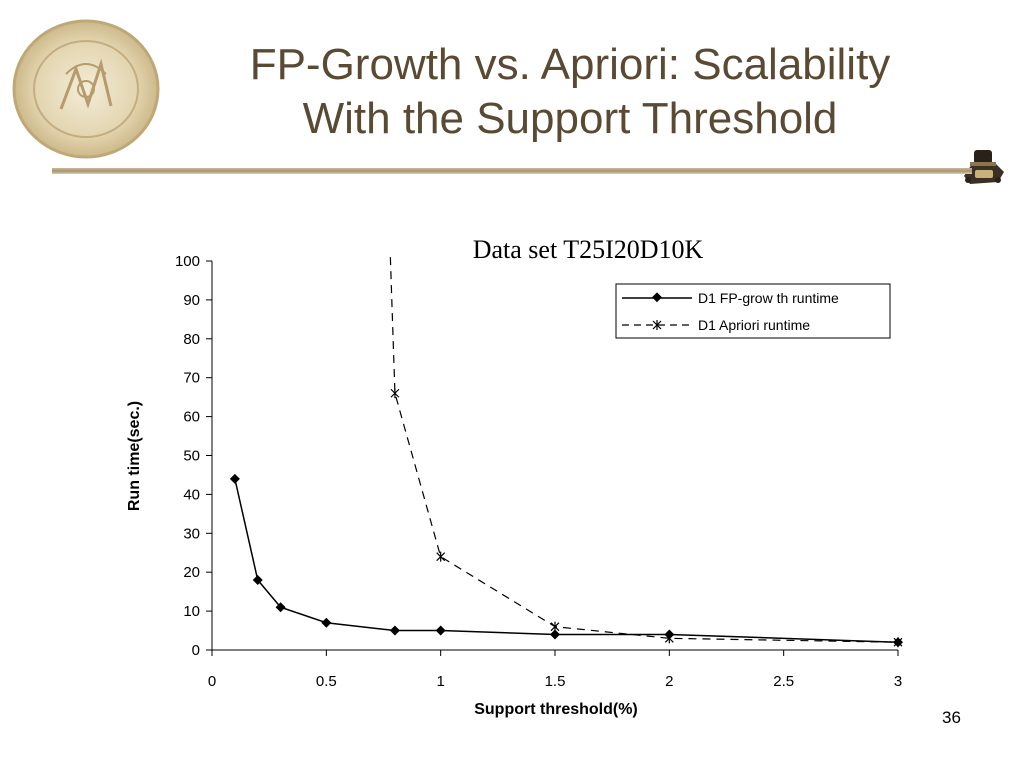 The height and width of the screenshot is (768, 1024). What do you see at coordinates (556, 709) in the screenshot?
I see `x-axis-label: Support threshold(%)` at bounding box center [556, 709].